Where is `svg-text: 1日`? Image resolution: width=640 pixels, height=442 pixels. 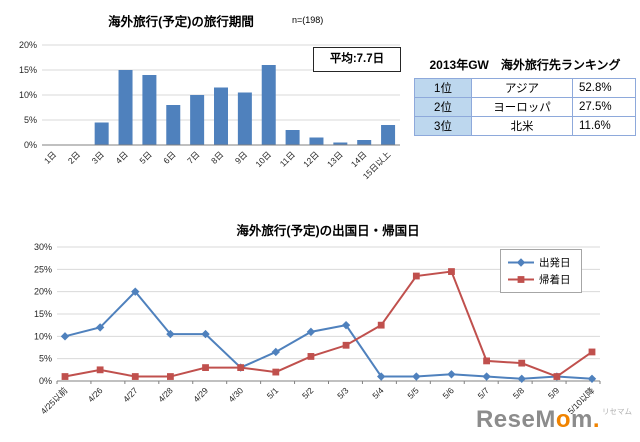 svg-text: 1日 is located at coordinates (50, 157).